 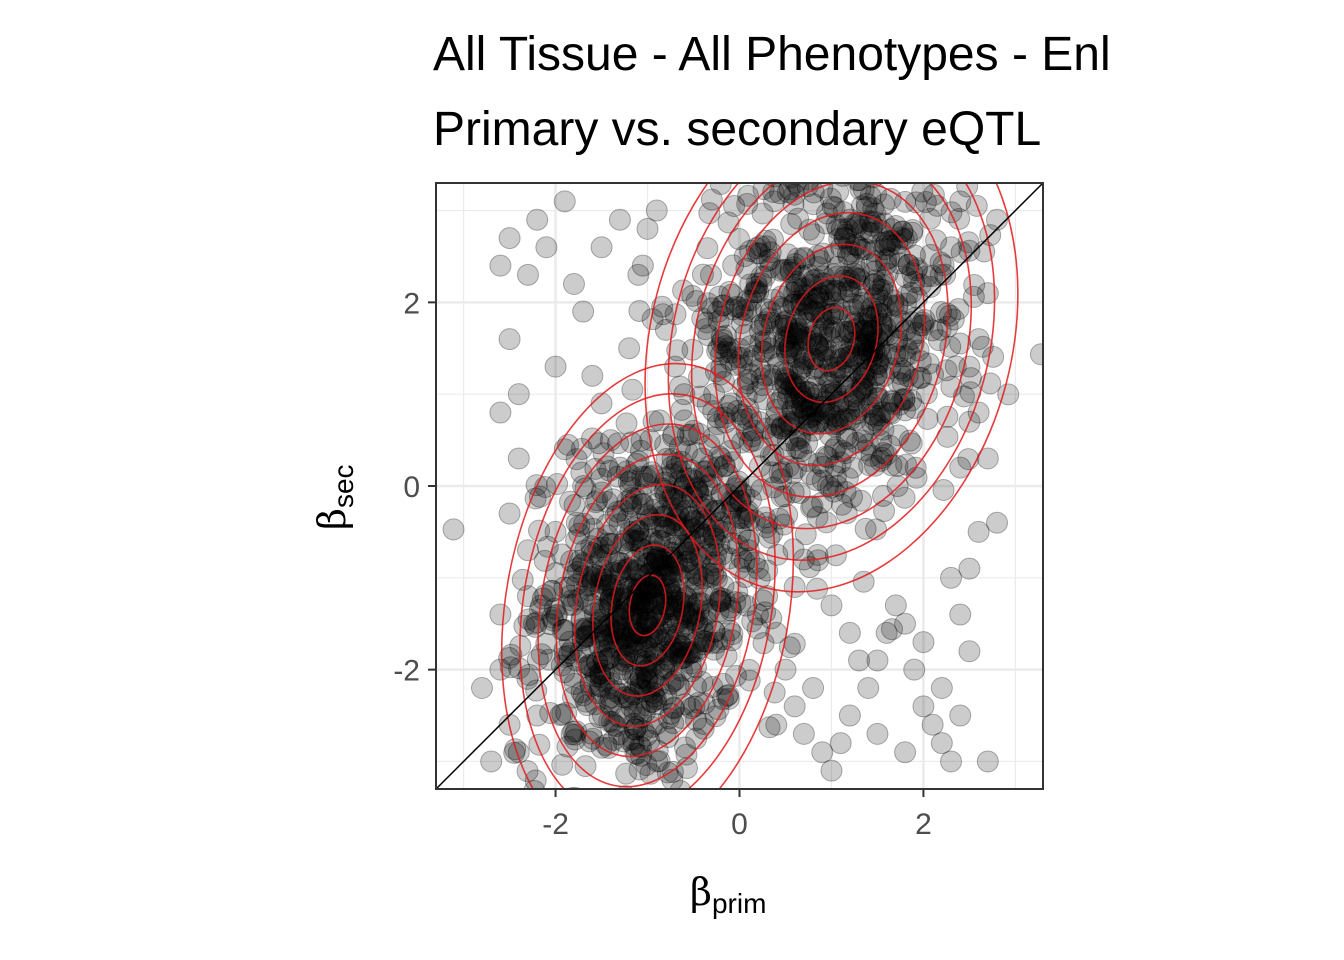 I want to click on y-axis-subscript: sec, so click(x=343, y=486).